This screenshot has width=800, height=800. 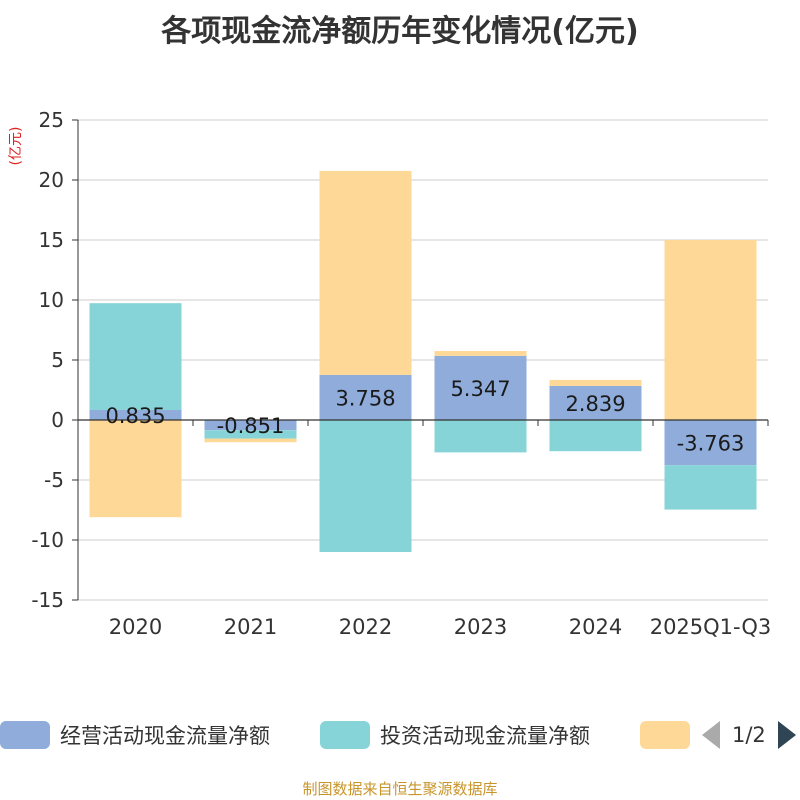 I want to click on bar-investing-2023, so click(x=480, y=436).